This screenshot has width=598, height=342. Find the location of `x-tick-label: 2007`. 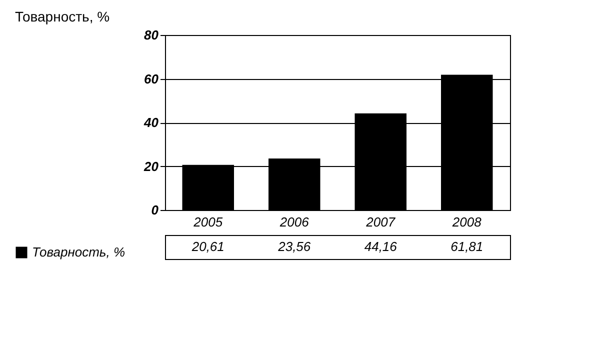

x-tick-label: 2007 is located at coordinates (380, 222).